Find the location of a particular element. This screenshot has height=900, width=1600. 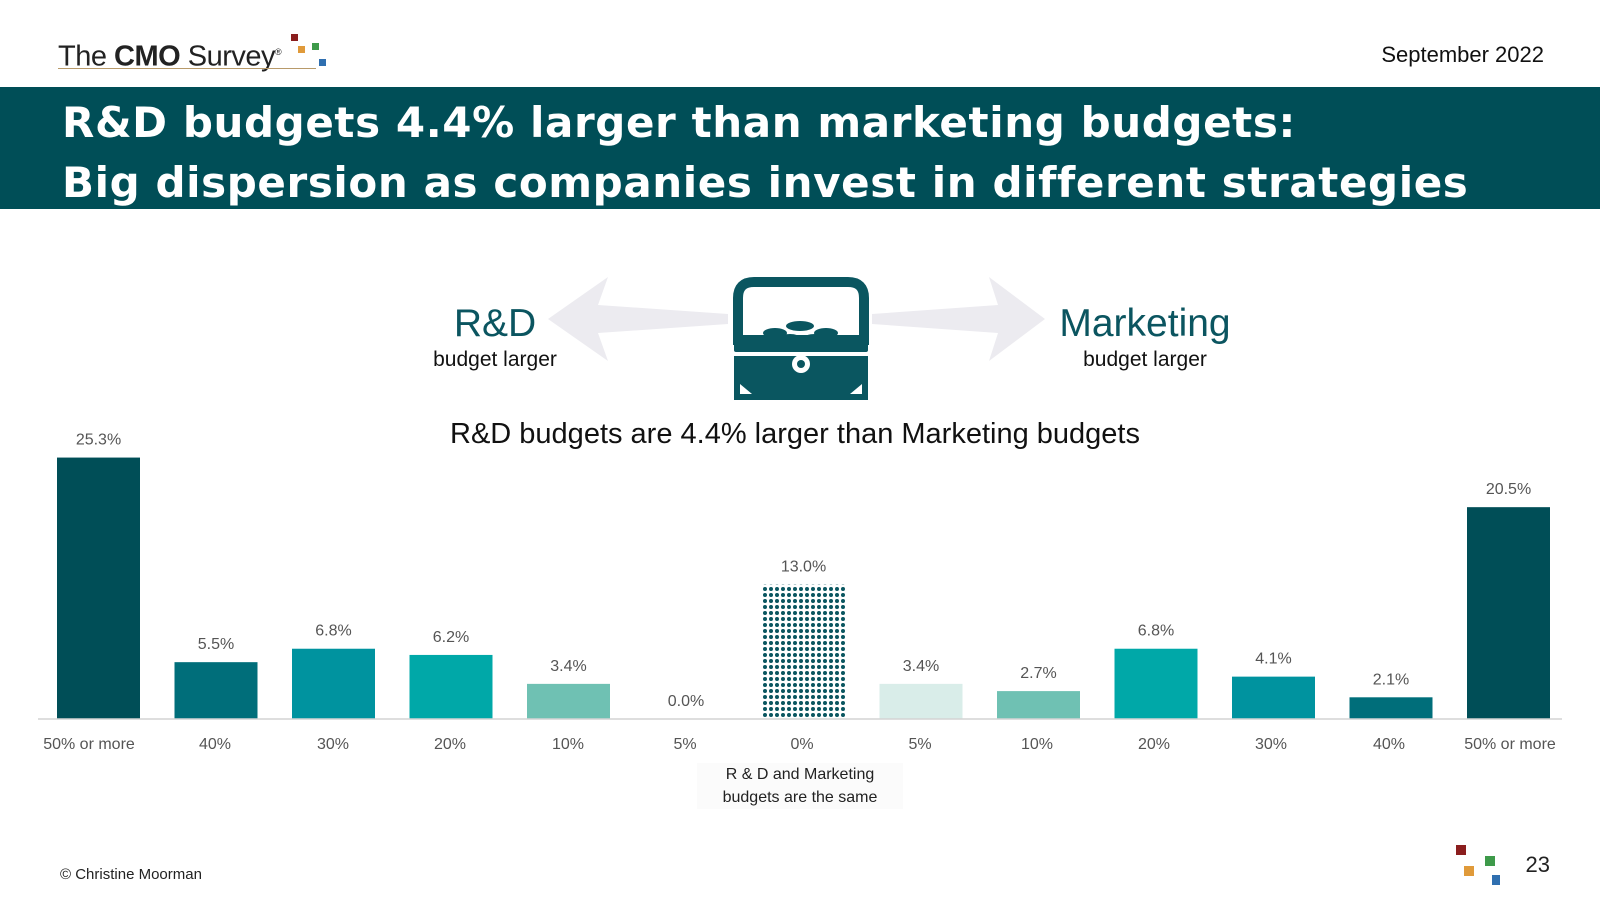

logo-text: The CMO Survey® is located at coordinates (170, 54).